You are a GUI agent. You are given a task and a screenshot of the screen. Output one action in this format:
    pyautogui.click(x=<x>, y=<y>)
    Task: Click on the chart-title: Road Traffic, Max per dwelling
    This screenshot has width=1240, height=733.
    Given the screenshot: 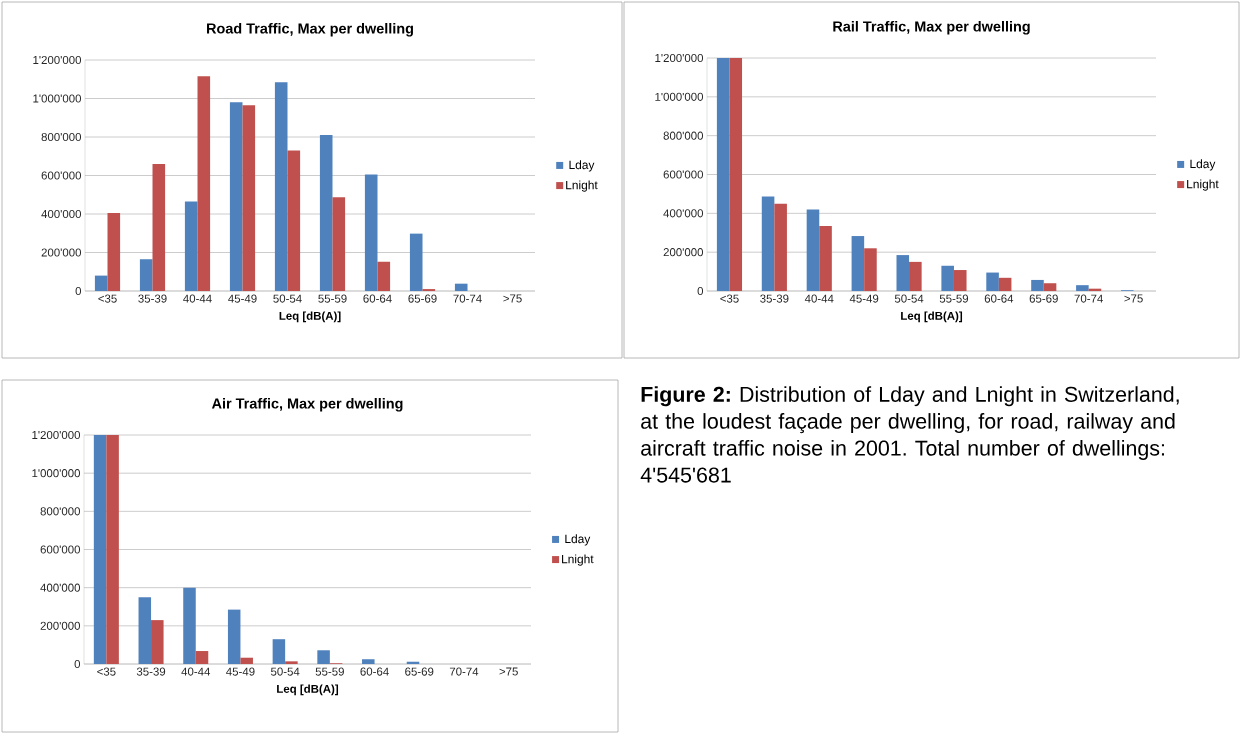 What is the action you would take?
    pyautogui.click(x=310, y=29)
    